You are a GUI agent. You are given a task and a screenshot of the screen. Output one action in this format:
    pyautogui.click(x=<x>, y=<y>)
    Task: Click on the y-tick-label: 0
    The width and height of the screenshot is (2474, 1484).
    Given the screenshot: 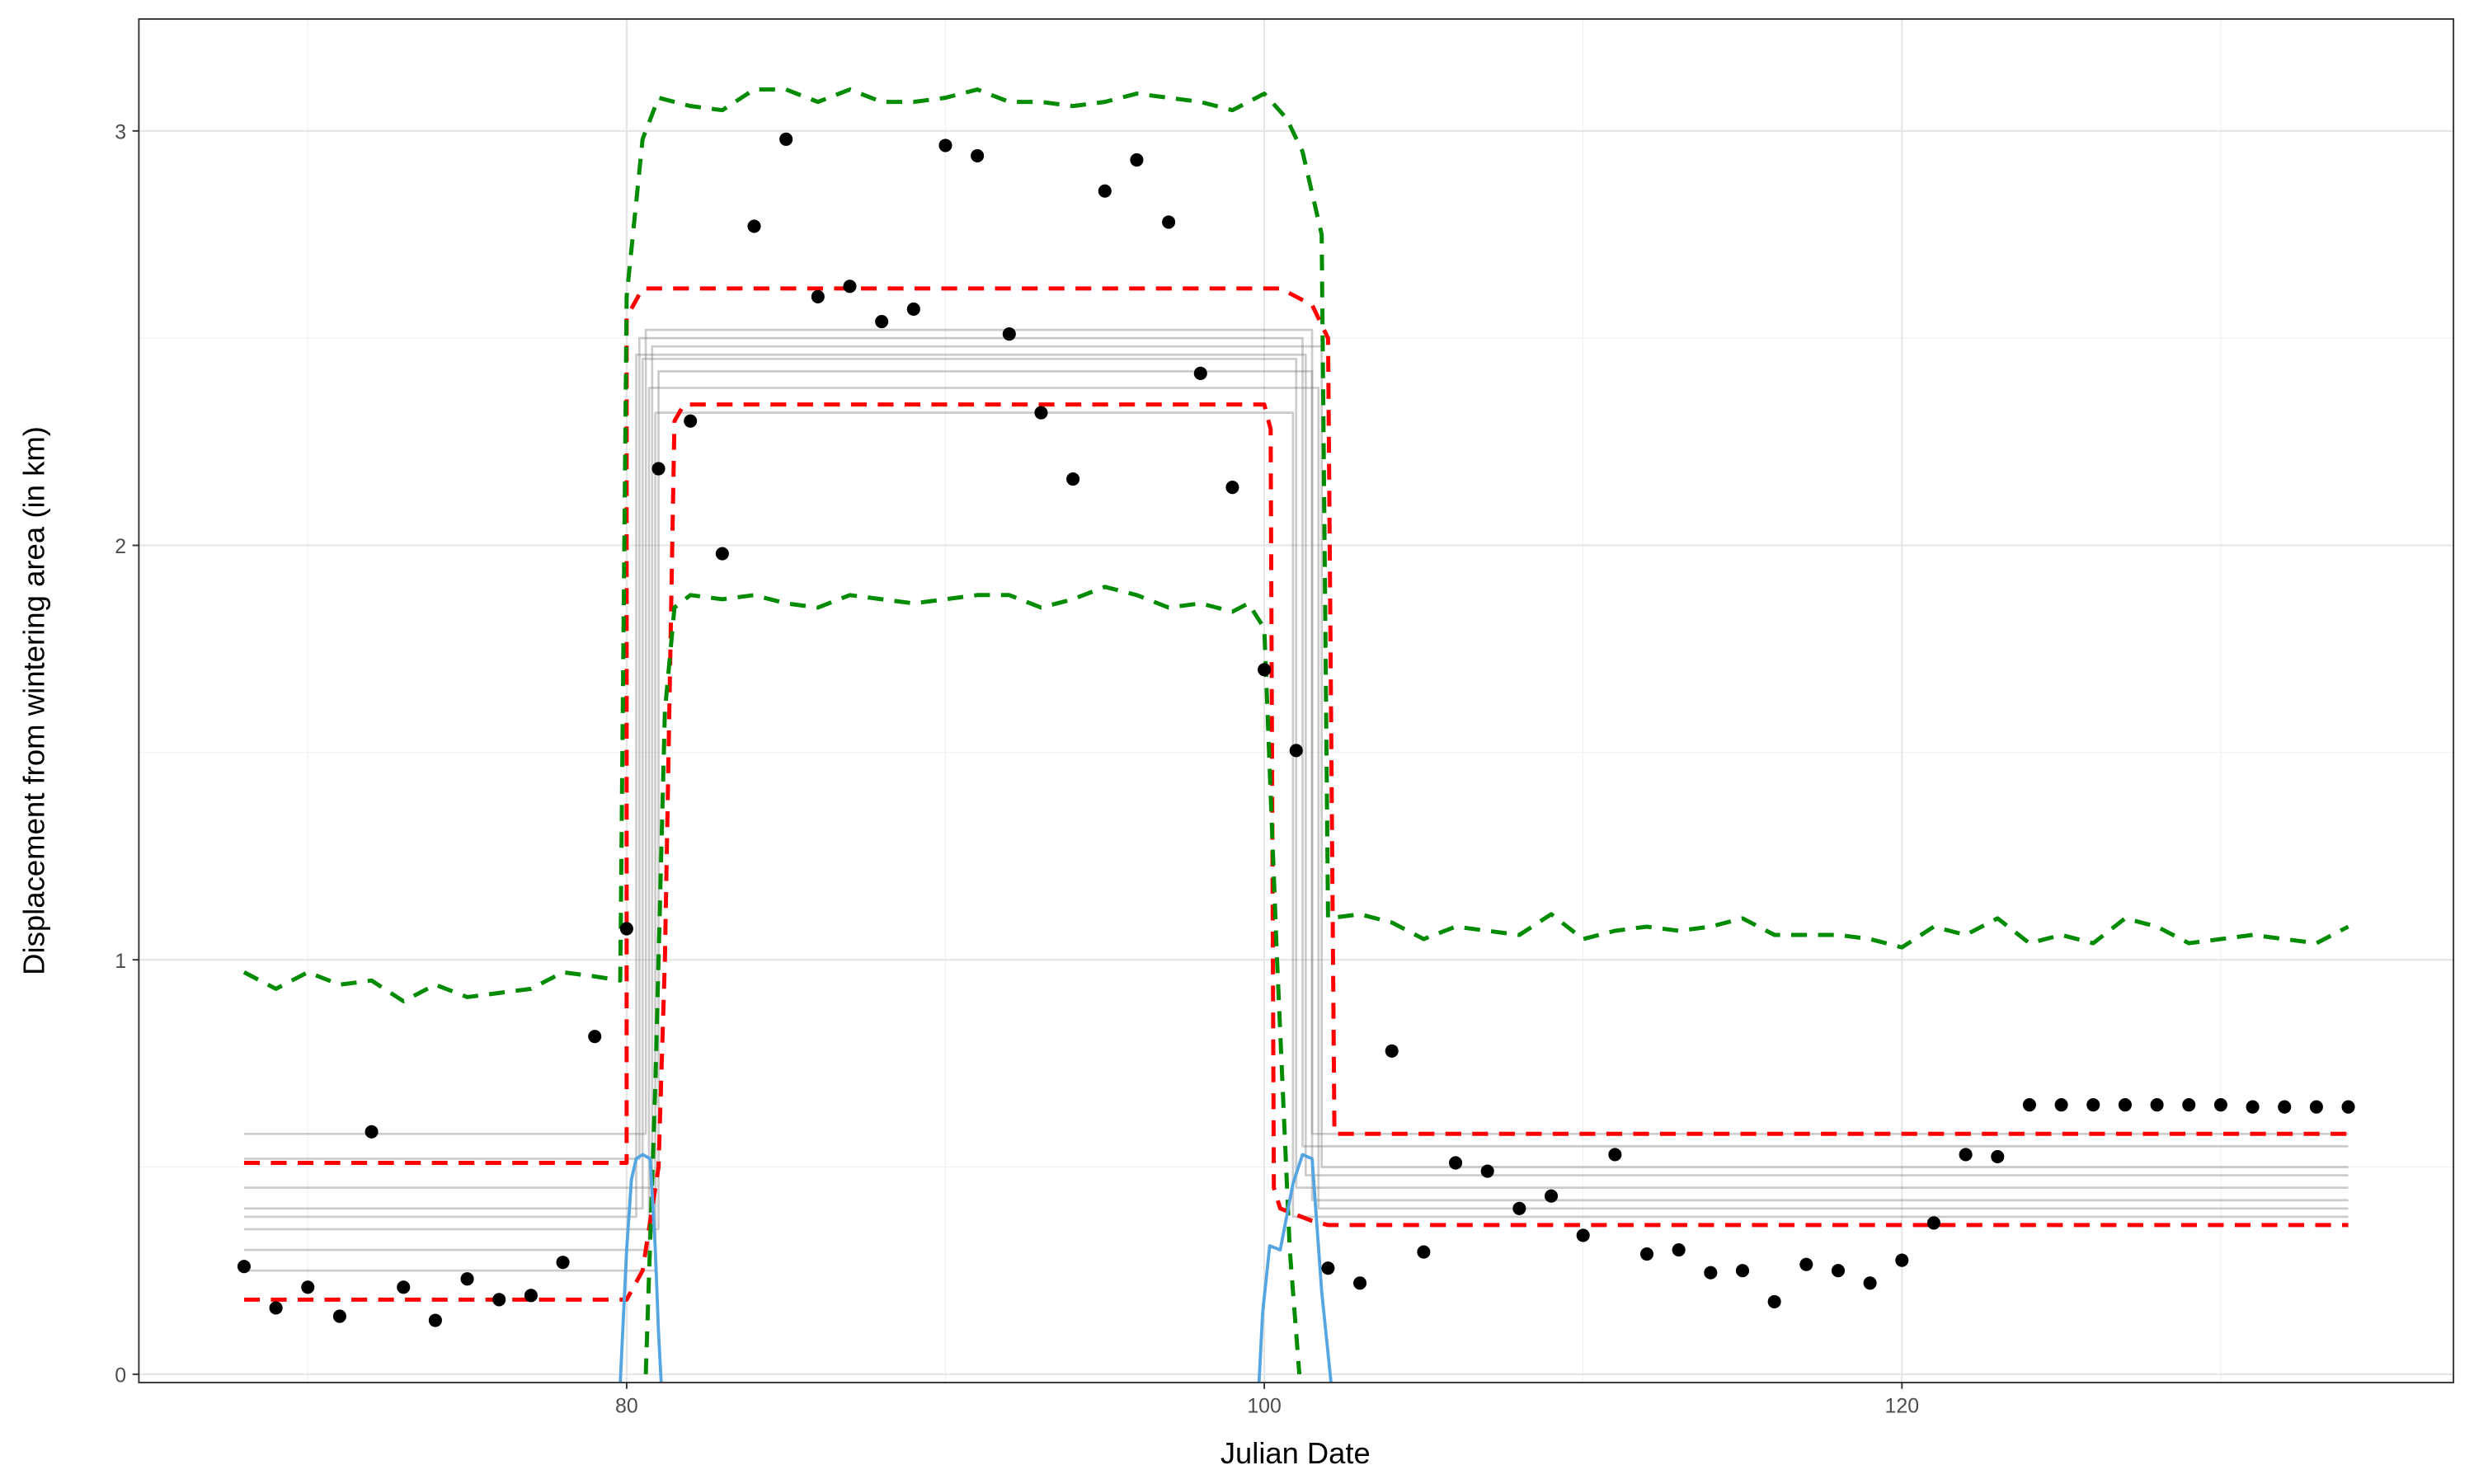 What is the action you would take?
    pyautogui.click(x=120, y=1375)
    